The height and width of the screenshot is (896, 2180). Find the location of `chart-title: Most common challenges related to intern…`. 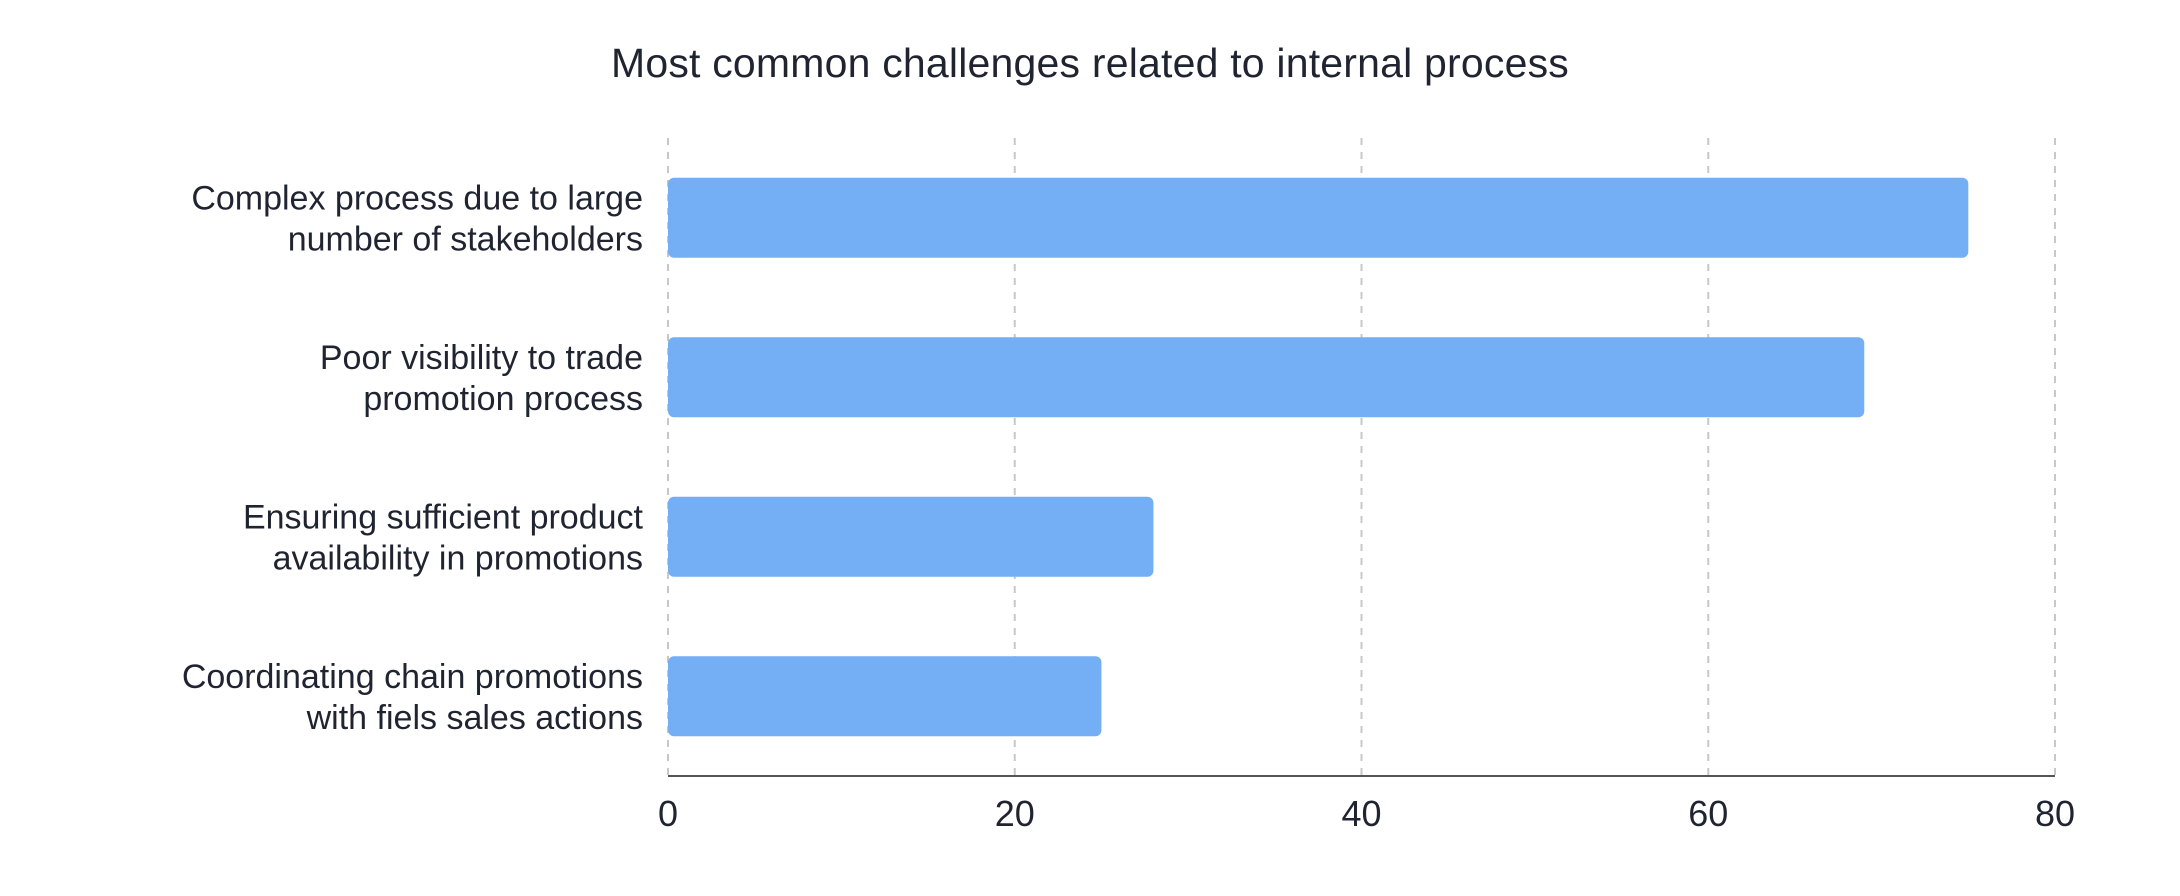

chart-title: Most common challenges related to intern… is located at coordinates (1090, 63).